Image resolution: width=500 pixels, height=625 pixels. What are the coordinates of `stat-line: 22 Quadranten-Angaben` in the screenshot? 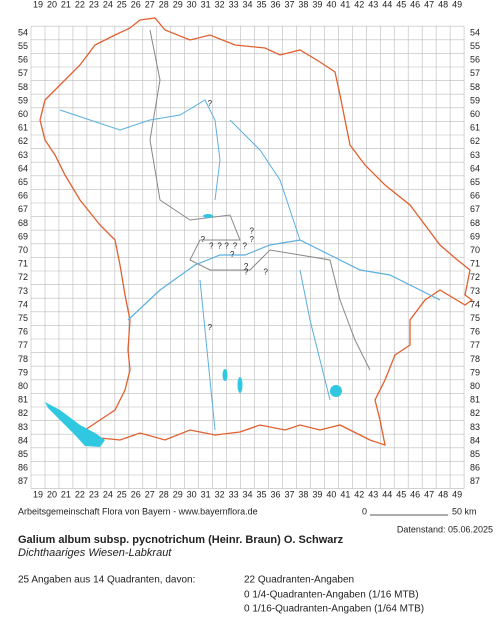 It's located at (299, 580).